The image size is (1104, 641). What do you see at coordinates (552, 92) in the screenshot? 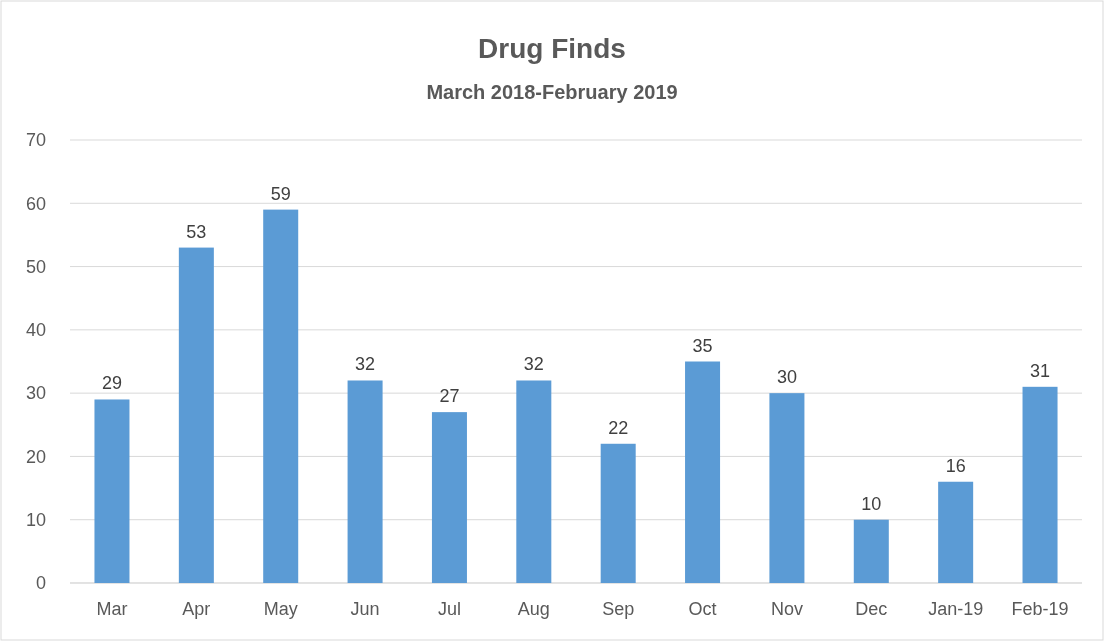
I see `chart-subtitle: March 2018-February 2019` at bounding box center [552, 92].